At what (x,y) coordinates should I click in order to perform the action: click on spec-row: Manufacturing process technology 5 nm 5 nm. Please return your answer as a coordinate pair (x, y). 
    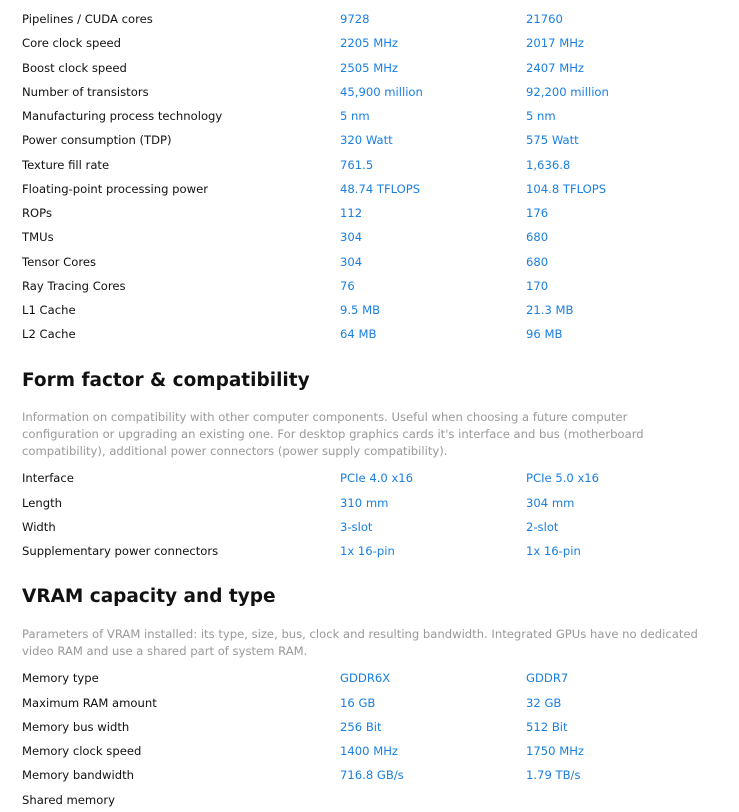
    Looking at the image, I should click on (369, 116).